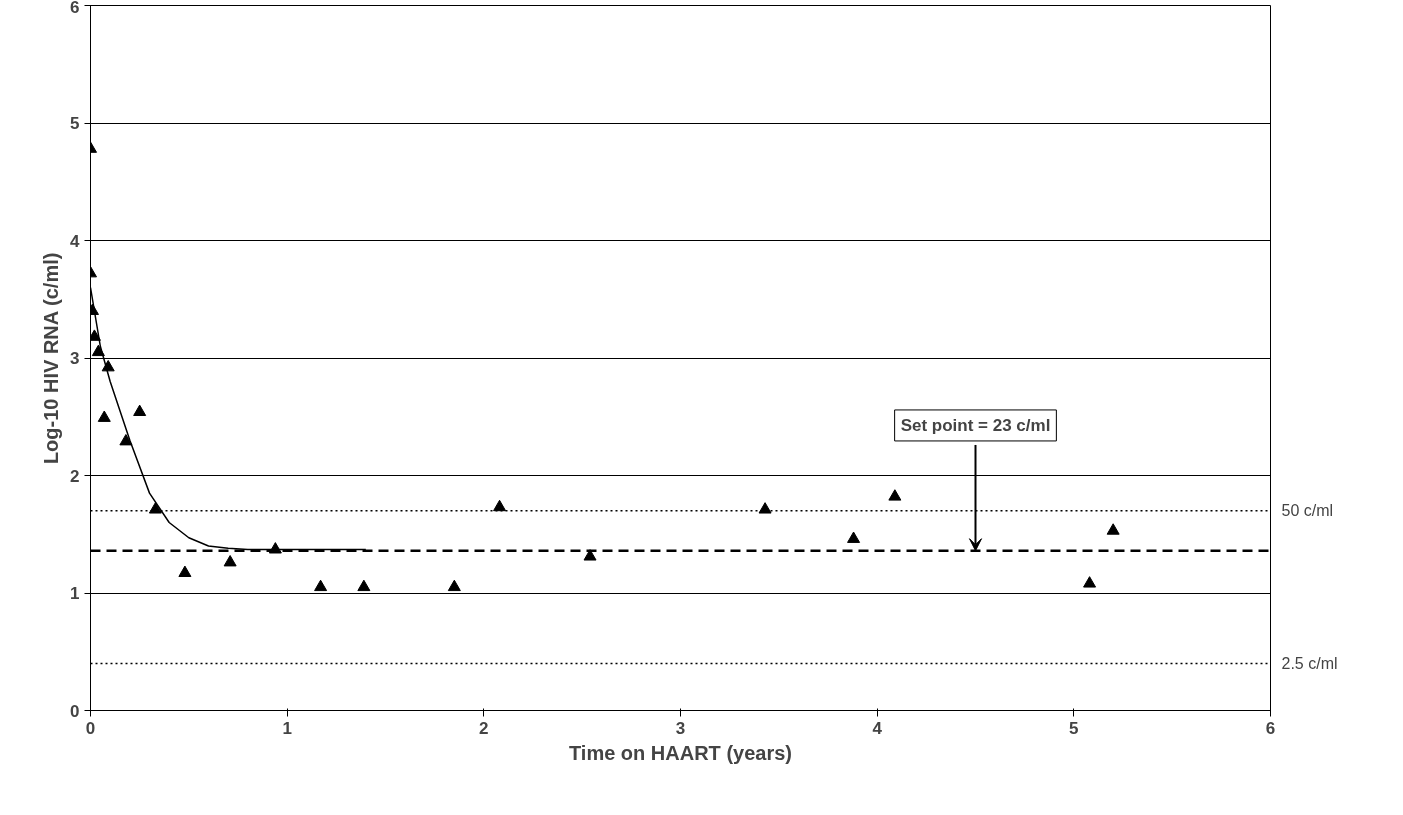 The image size is (1403, 815). I want to click on ref-line-label: 50 c/ml, so click(1307, 511).